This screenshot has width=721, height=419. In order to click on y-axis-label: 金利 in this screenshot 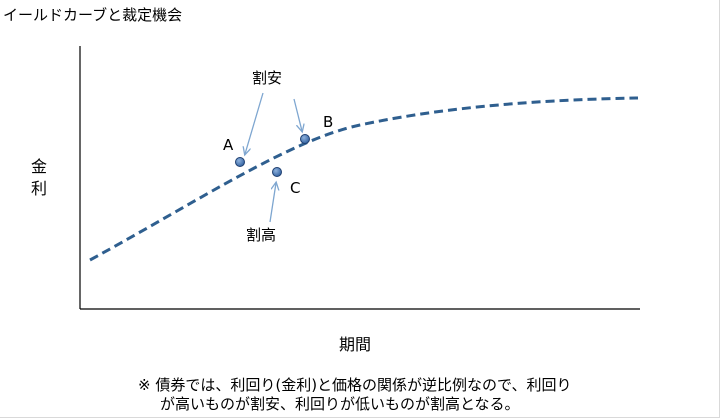, I will do `click(38, 177)`.